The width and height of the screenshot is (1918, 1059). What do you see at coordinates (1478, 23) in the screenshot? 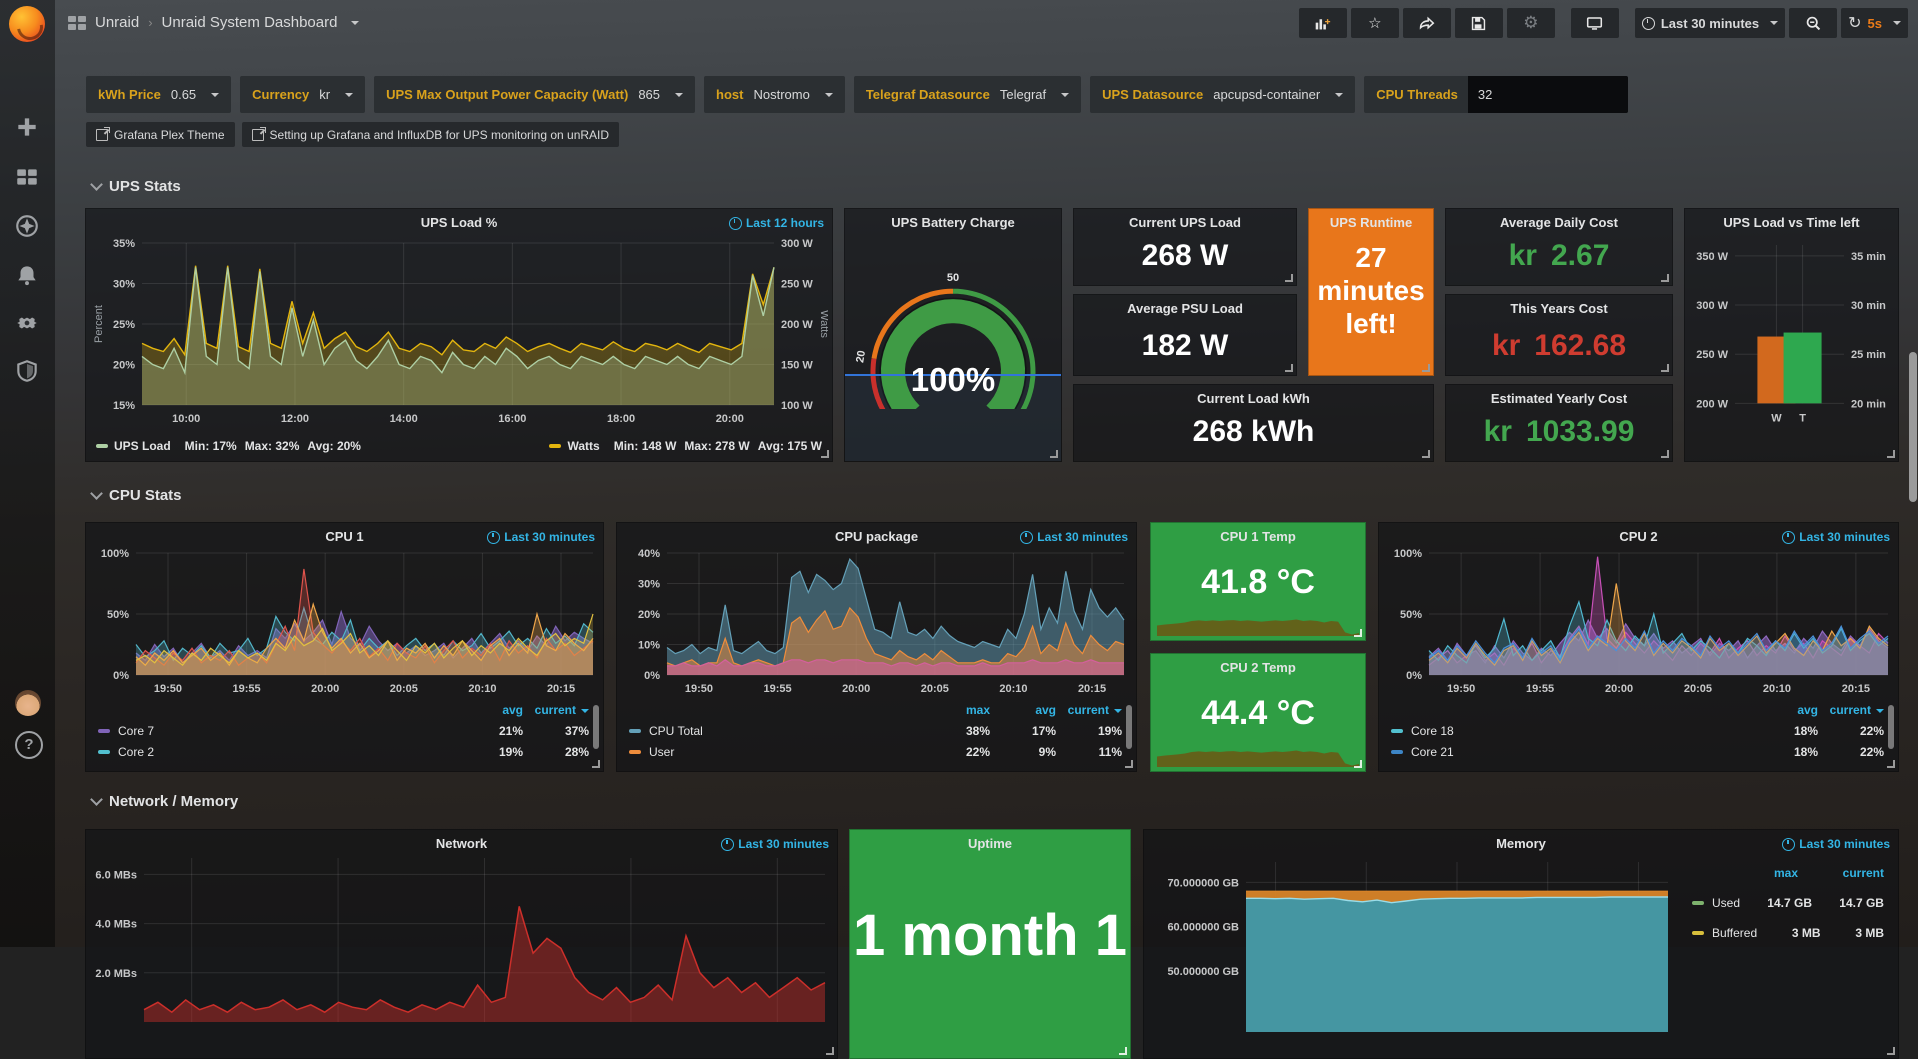
I see `save-button` at bounding box center [1478, 23].